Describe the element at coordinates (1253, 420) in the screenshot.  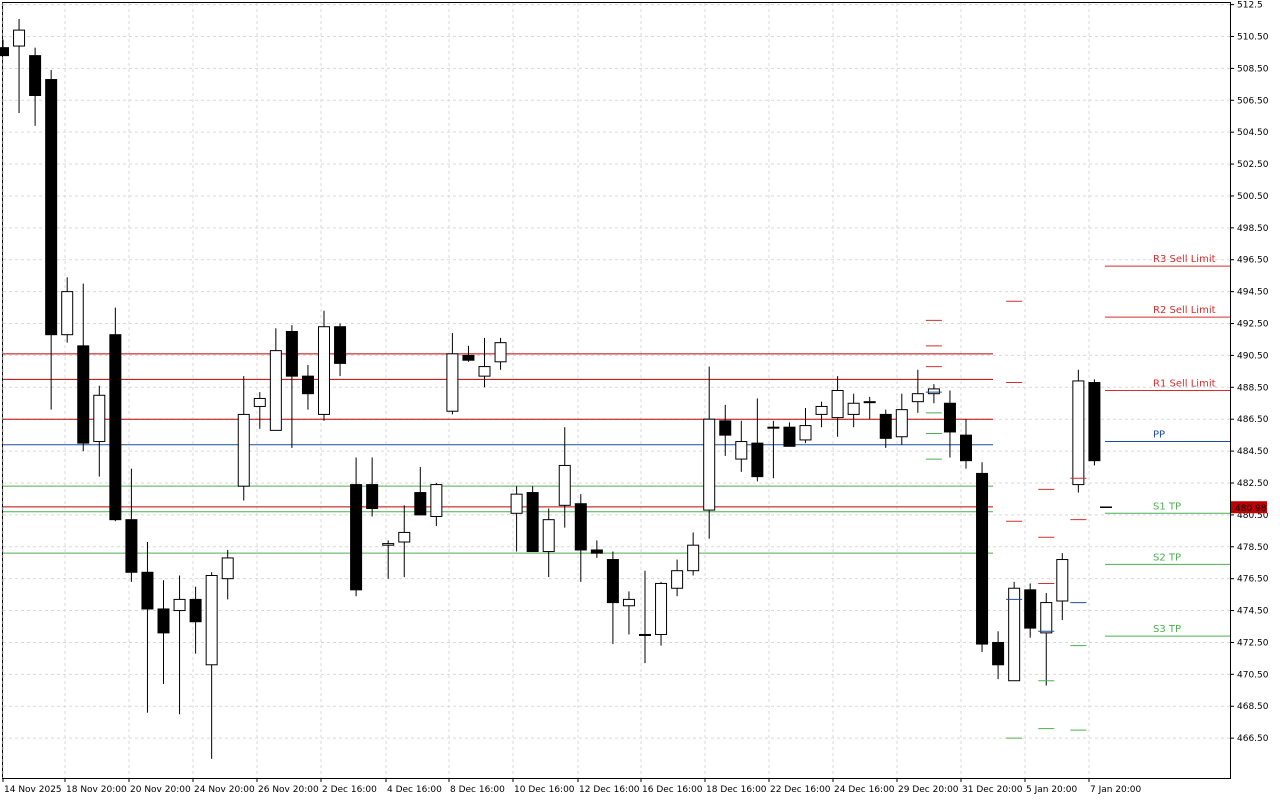
I see `y-tick-label: 486.50` at that location.